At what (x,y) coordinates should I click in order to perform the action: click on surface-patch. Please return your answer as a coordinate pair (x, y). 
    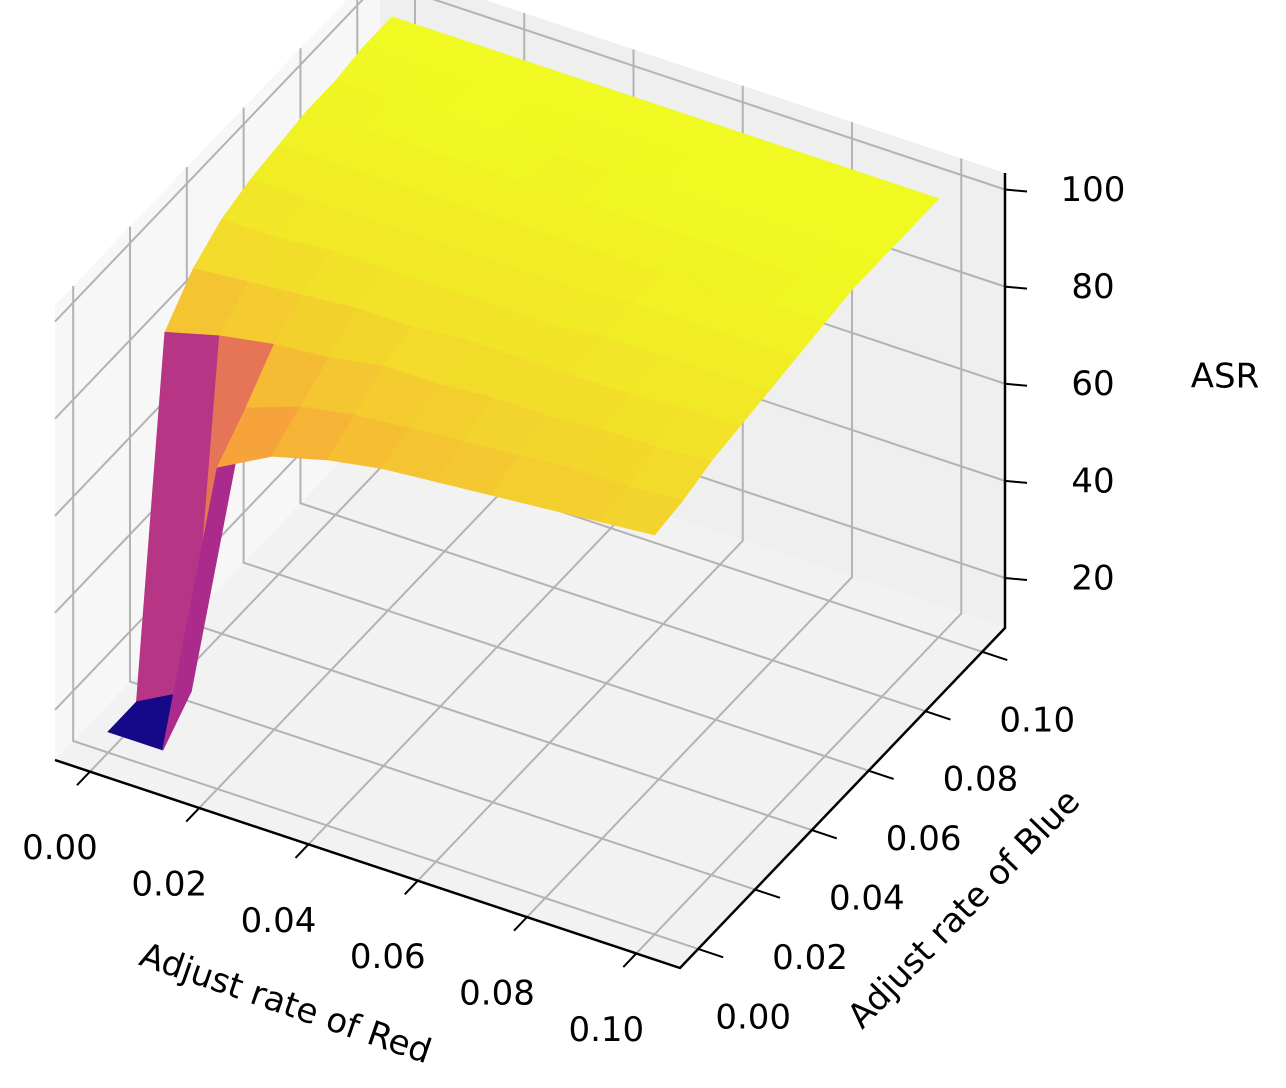
    Looking at the image, I should click on (641, 511).